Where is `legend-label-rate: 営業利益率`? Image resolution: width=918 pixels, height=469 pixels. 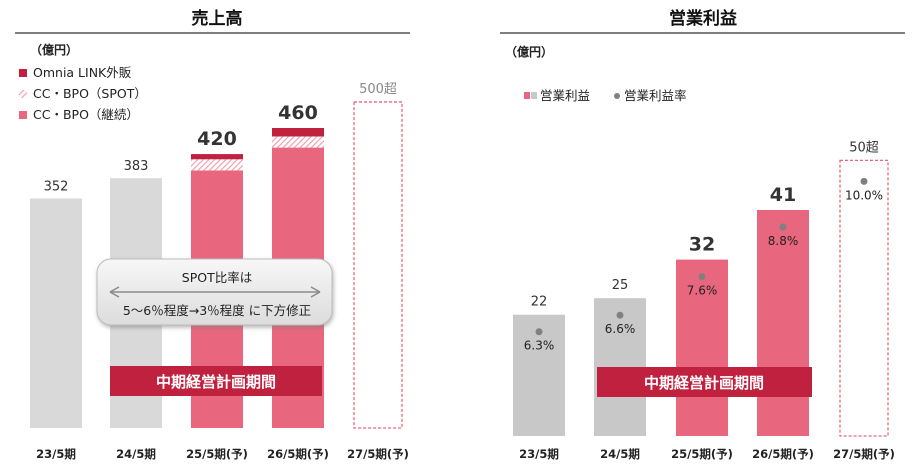 legend-label-rate: 営業利益率 is located at coordinates (655, 95).